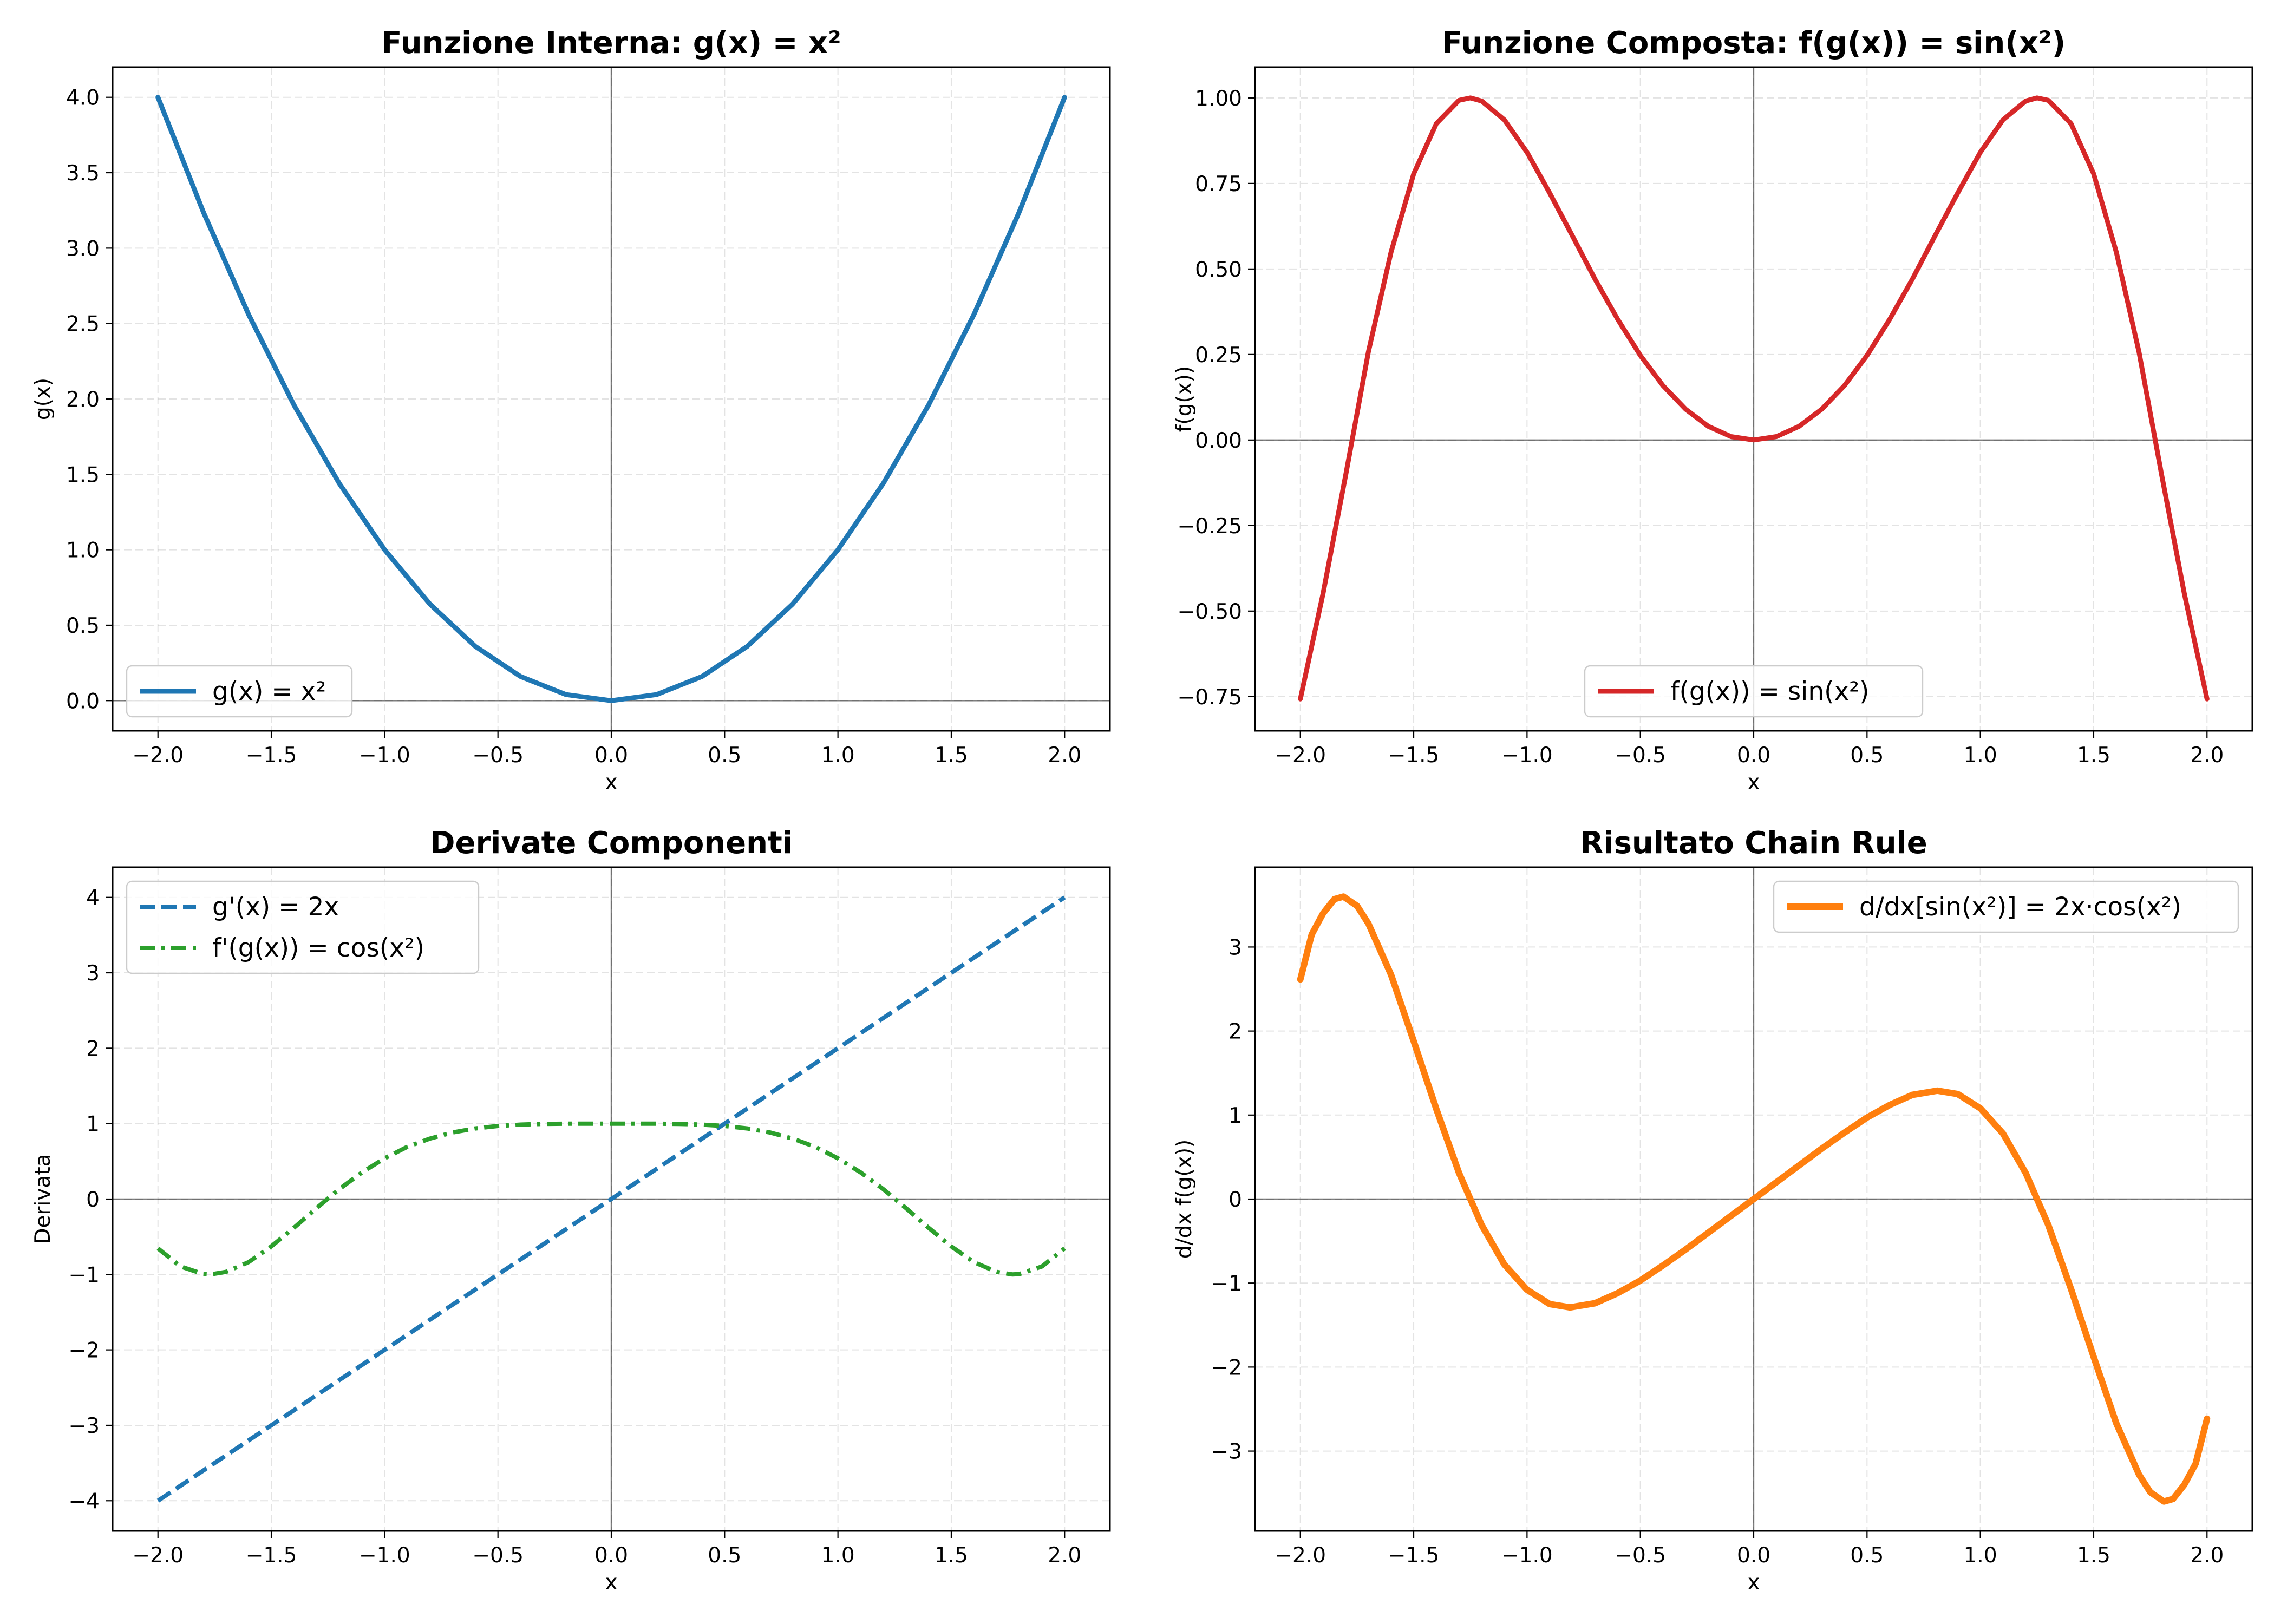 Image resolution: width=2274 pixels, height=1624 pixels. Describe the element at coordinates (1185, 1199) in the screenshot. I see `y-axis-label: d/dx f(g(x))` at that location.